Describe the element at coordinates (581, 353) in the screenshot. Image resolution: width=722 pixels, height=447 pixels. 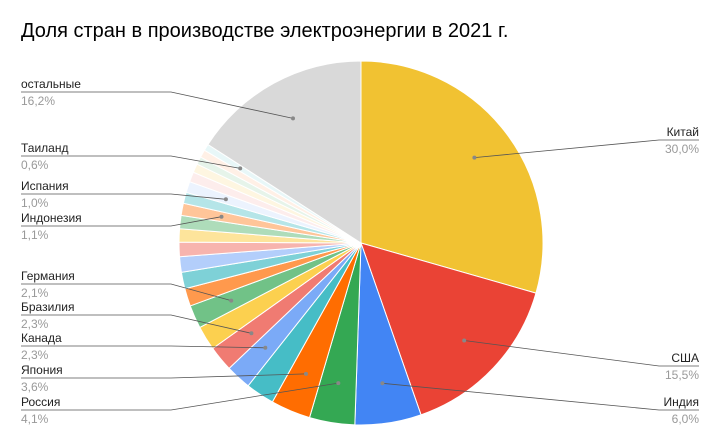
I see `leader-line-сша` at that location.